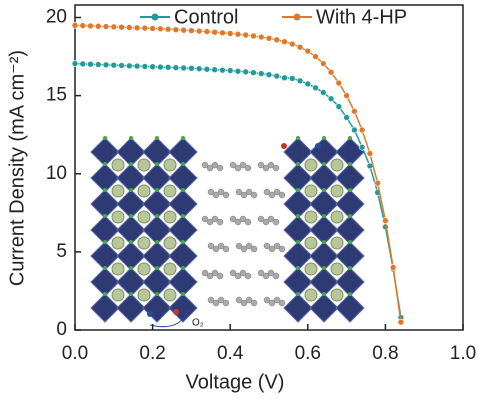  I want to click on legend-marker, so click(297, 17).